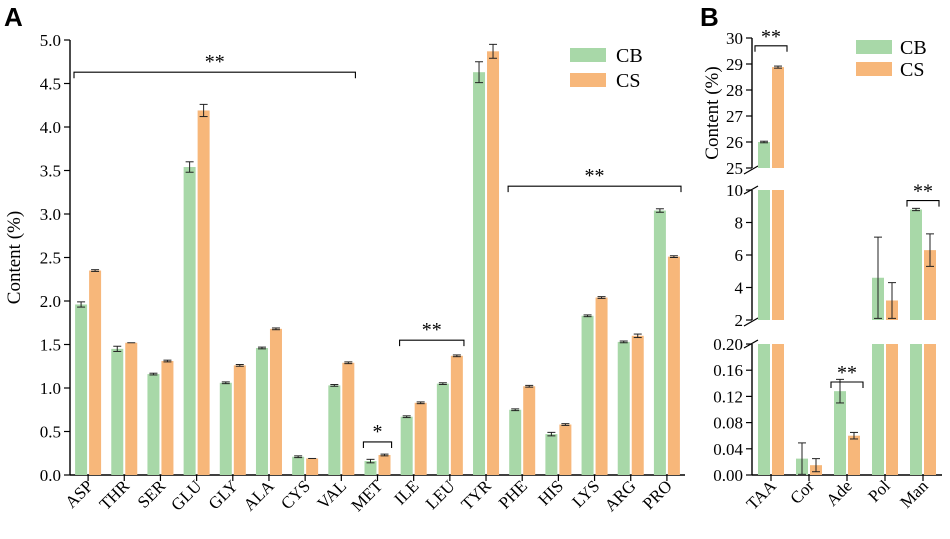 Image resolution: width=950 pixels, height=539 pixels. What do you see at coordinates (295, 494) in the screenshot?
I see `x-tick-label-a: CYS` at bounding box center [295, 494].